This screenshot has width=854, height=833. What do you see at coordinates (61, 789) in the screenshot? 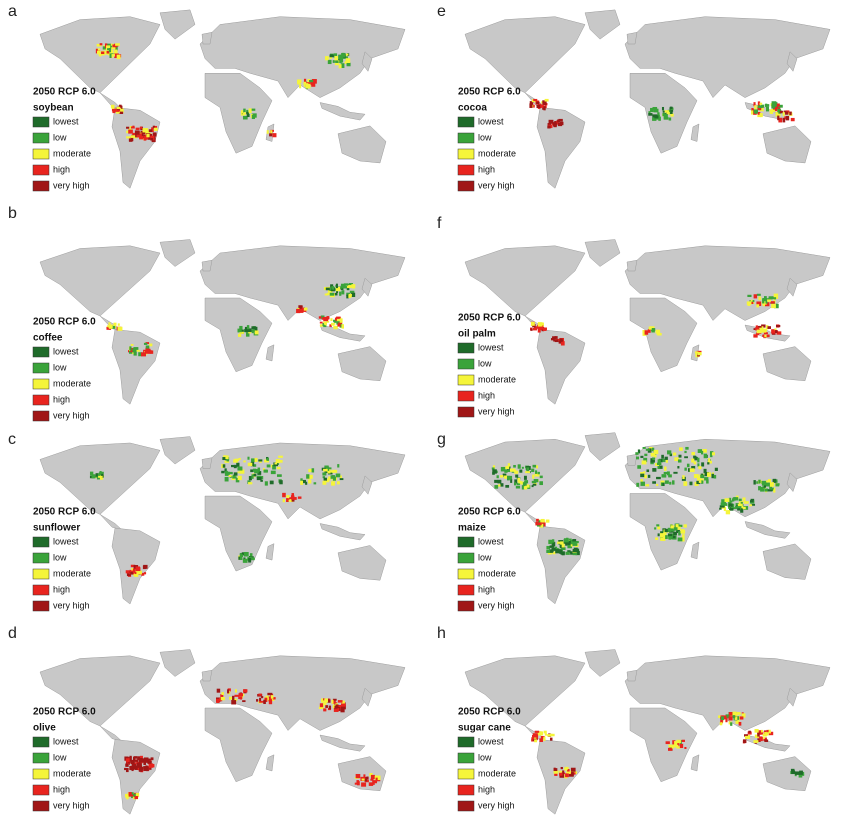
I see `legend-label: high` at bounding box center [61, 789].